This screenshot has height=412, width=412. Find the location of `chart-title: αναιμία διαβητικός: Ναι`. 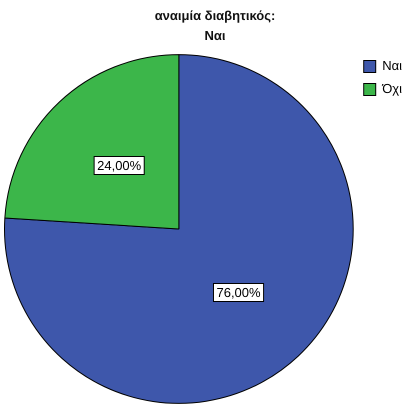

chart-title: αναιμία διαβητικός: Ναι is located at coordinates (215, 26).